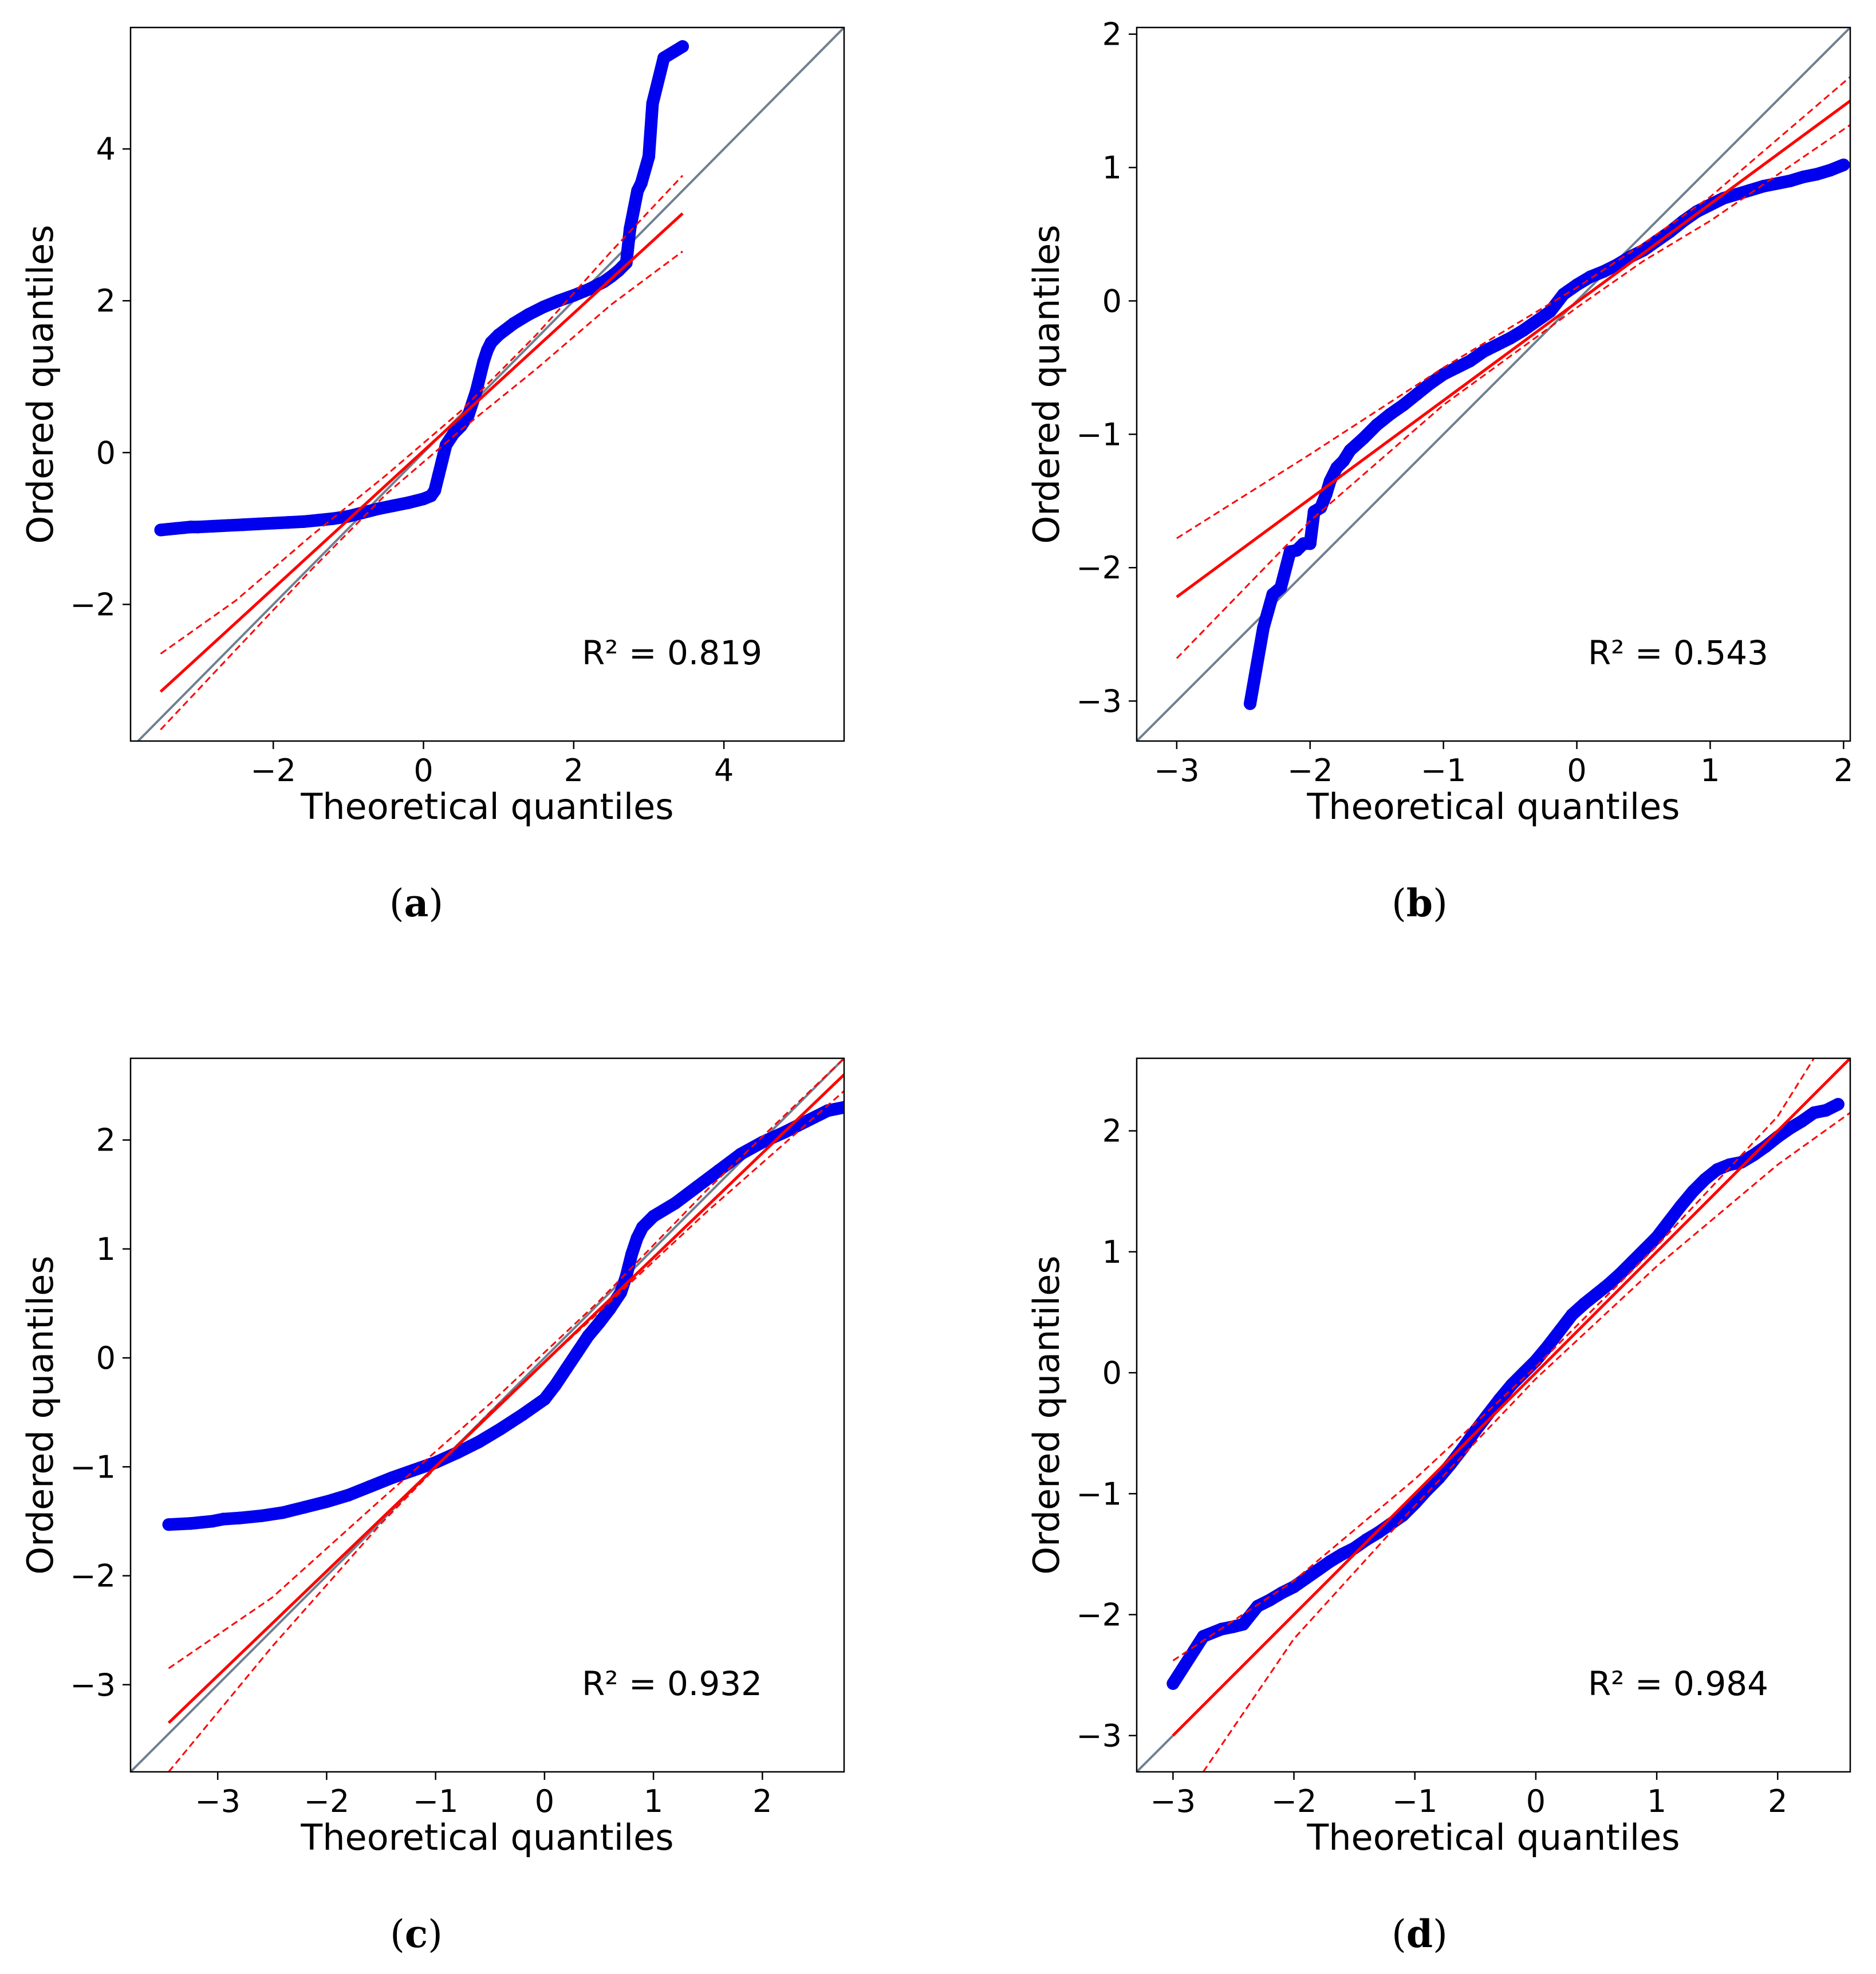 This screenshot has width=1876, height=1974. What do you see at coordinates (40, 383) in the screenshot?
I see `panel-a-y-axis-label: Ordered quantiles` at bounding box center [40, 383].